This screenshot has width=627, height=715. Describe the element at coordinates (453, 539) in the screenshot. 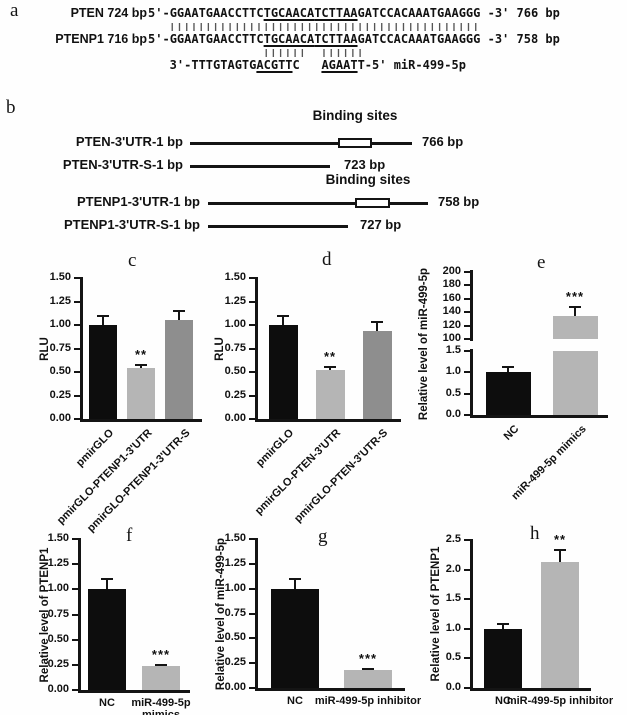

I see `y-tick-label: 2.5` at that location.